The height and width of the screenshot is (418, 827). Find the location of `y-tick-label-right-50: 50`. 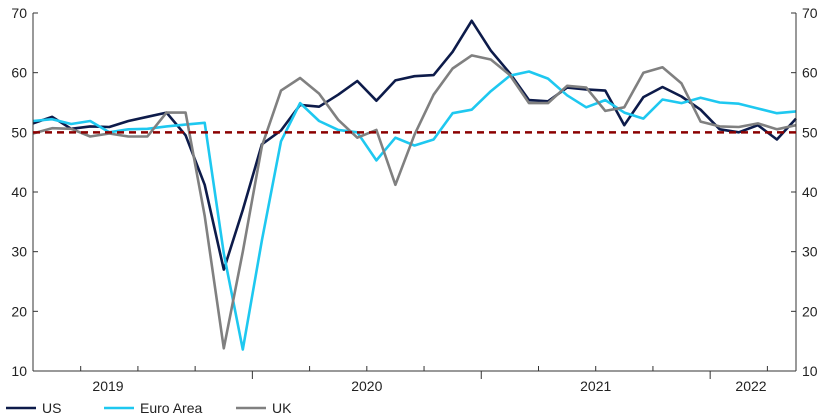

y-tick-label-right-50: 50 is located at coordinates (810, 132).